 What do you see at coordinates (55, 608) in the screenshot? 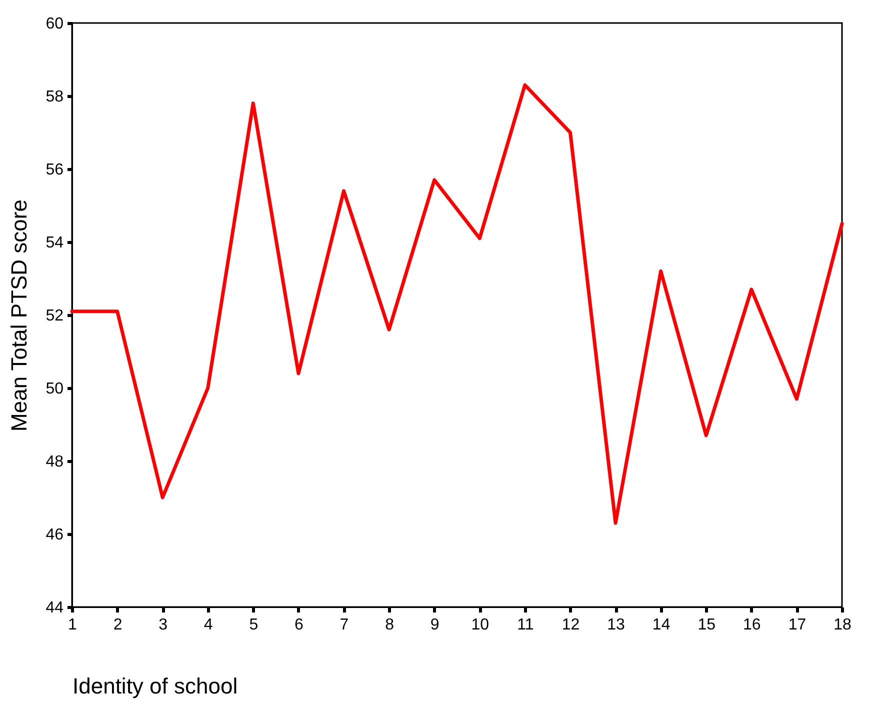
I see `y-tick-label: 44` at bounding box center [55, 608].